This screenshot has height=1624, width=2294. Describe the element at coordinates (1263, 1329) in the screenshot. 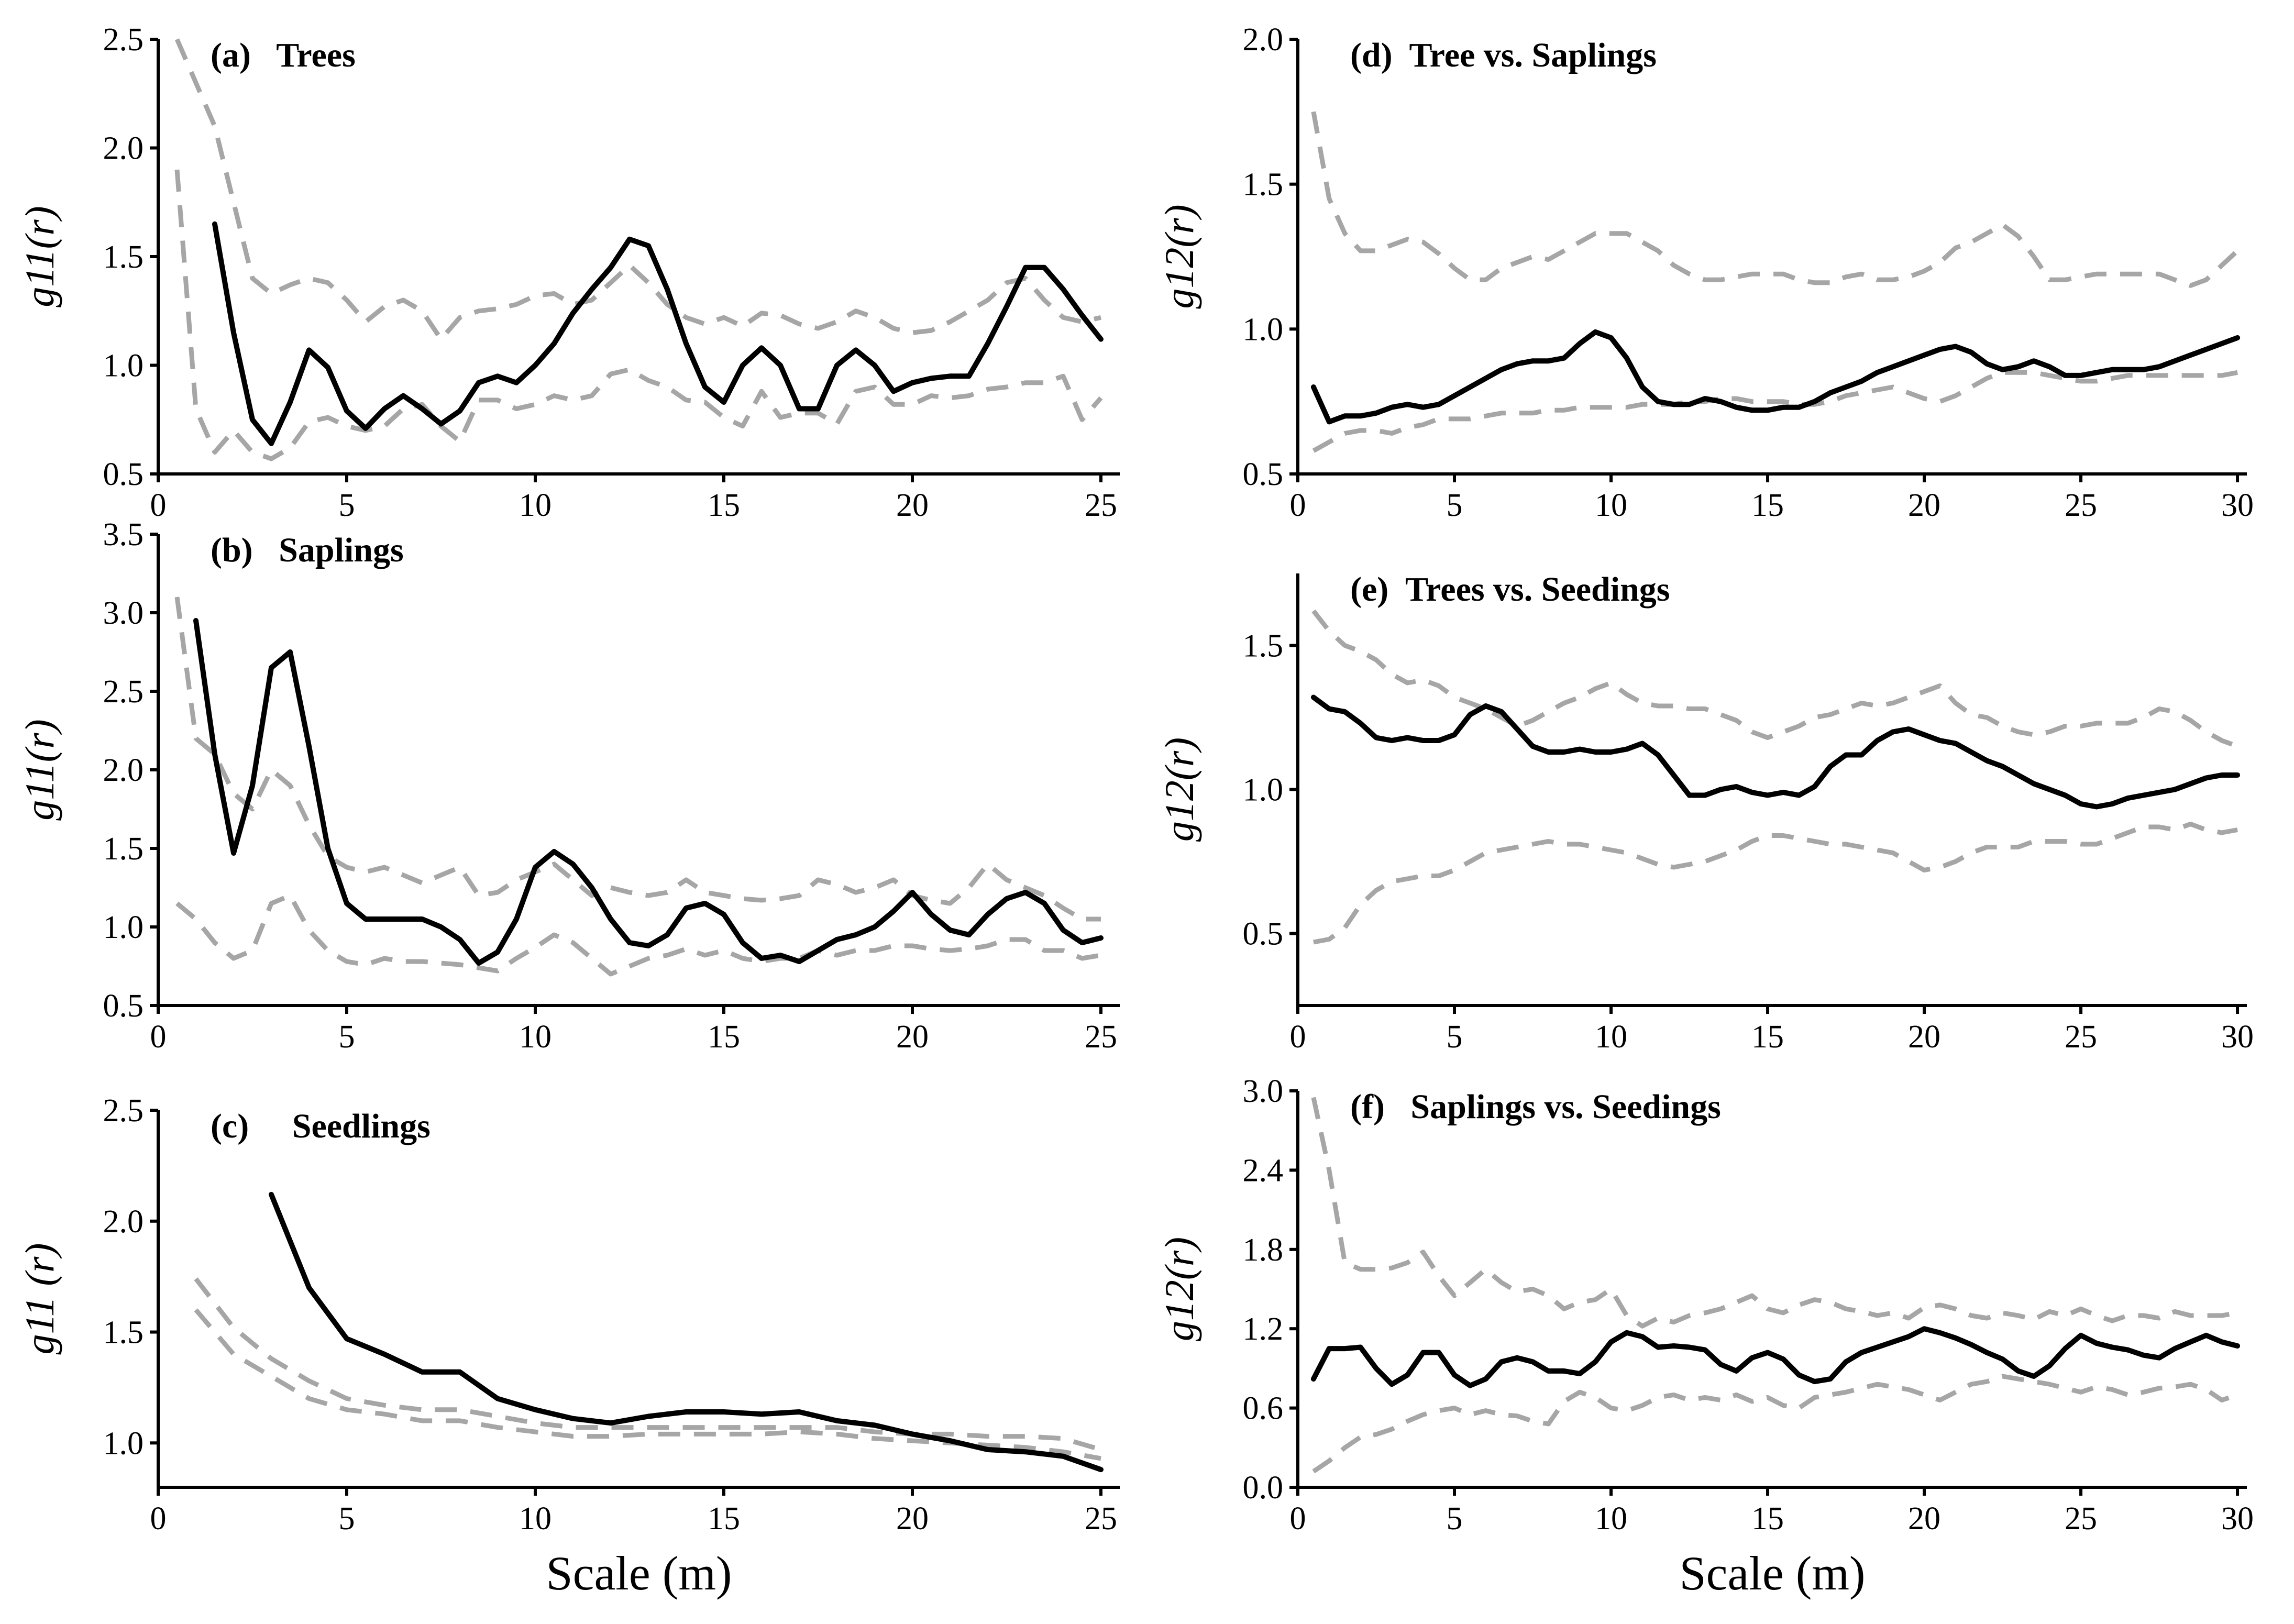

I see `y-tick-label: 1.2` at that location.